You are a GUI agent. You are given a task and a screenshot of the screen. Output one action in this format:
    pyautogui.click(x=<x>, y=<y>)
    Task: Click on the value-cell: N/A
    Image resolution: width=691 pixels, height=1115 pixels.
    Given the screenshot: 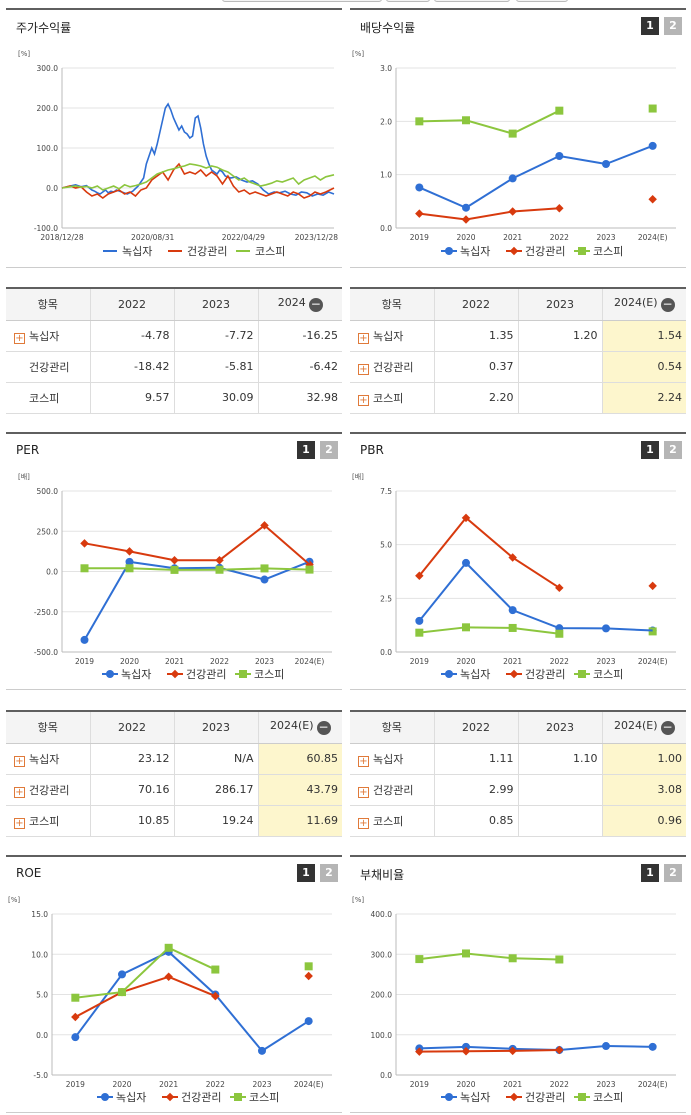 What is the action you would take?
    pyautogui.click(x=215, y=759)
    